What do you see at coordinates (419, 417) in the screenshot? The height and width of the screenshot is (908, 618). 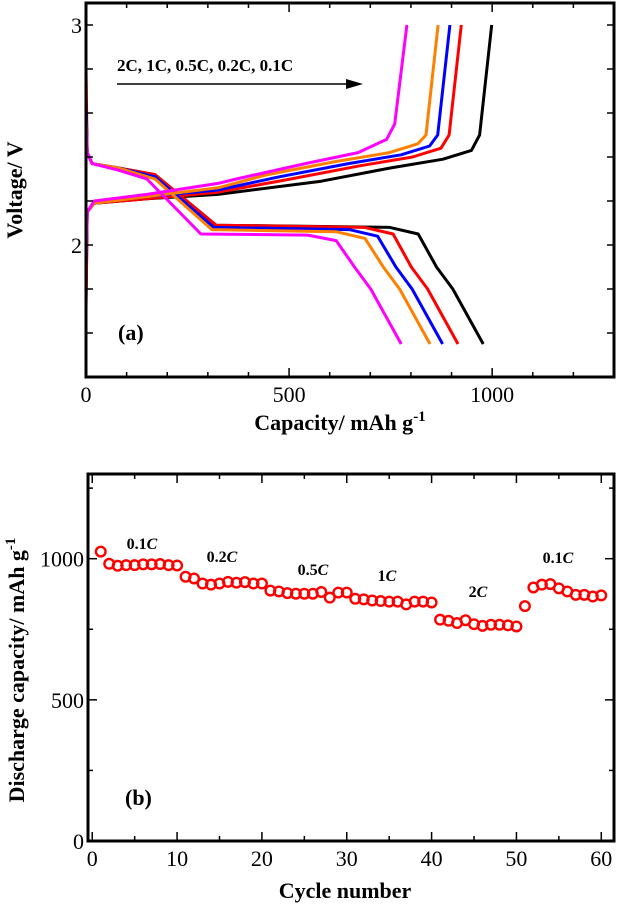 I see `x-axis-label-sup: -1` at bounding box center [419, 417].